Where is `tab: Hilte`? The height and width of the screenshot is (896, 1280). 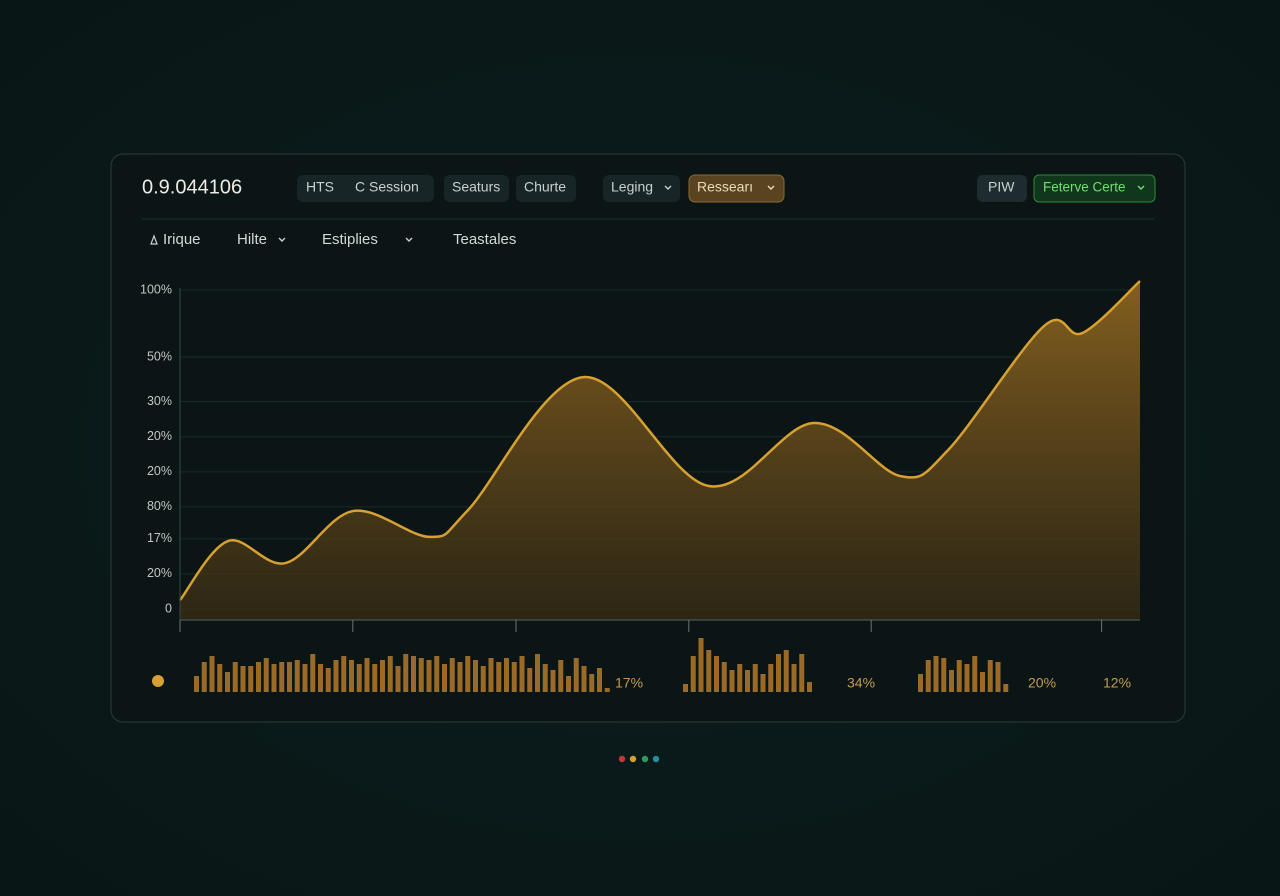
tab: Hilte is located at coordinates (252, 239).